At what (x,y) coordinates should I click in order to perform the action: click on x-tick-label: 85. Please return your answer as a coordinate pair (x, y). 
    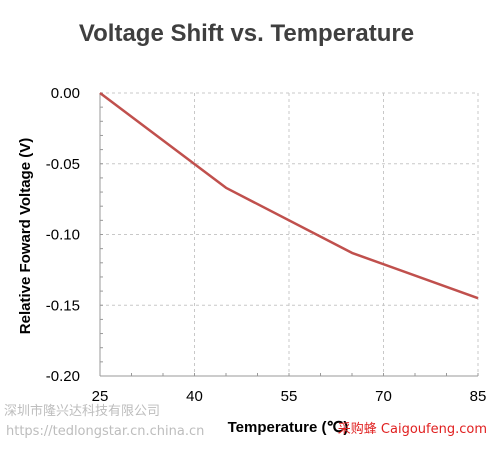
    Looking at the image, I should click on (478, 396).